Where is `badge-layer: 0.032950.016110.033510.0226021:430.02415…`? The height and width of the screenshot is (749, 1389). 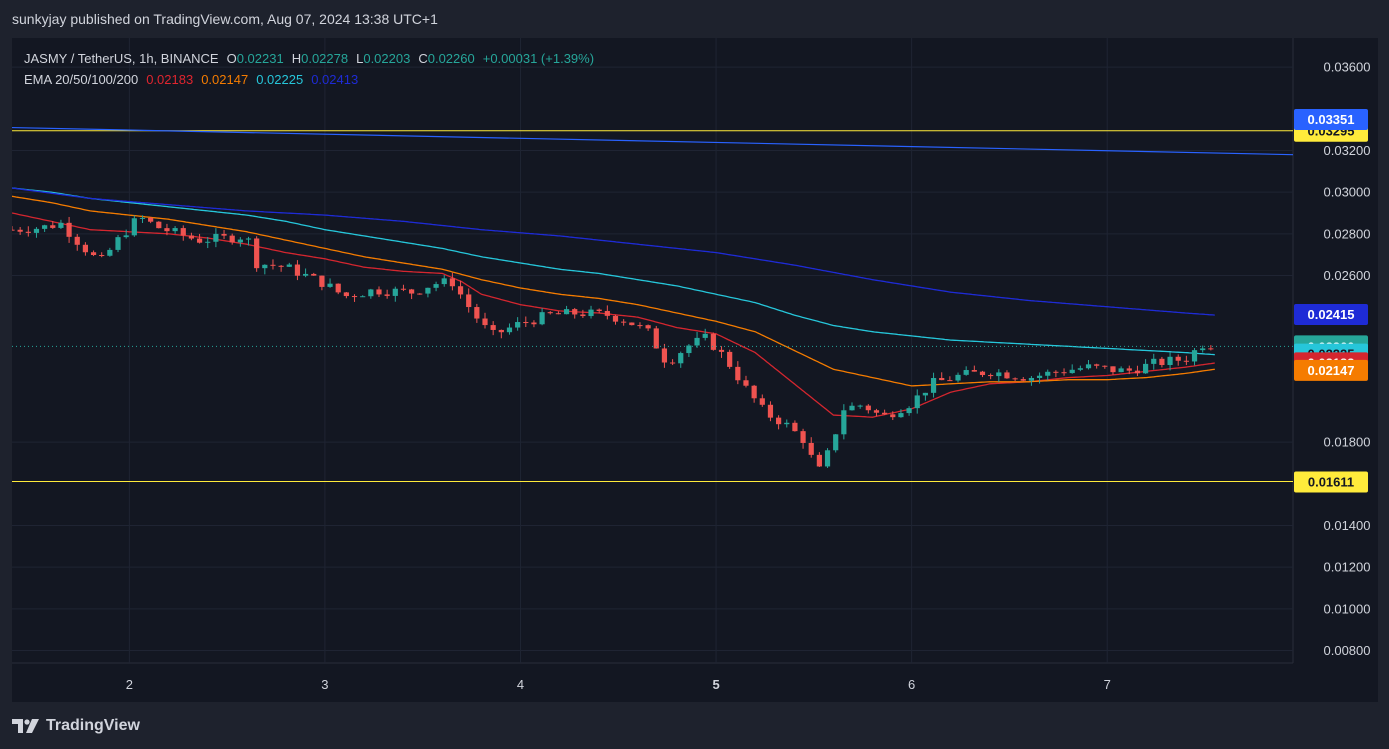
badge-layer: 0.032950.016110.033510.0226021:430.02415… is located at coordinates (1331, 301).